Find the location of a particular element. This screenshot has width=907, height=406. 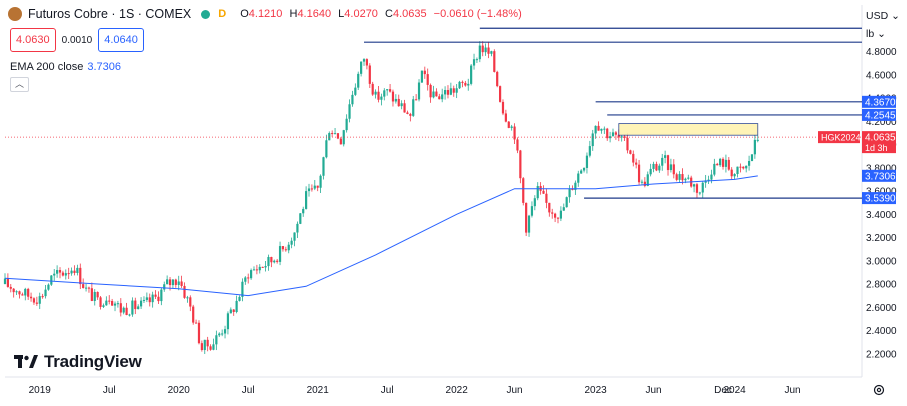

currency-label: USD is located at coordinates (877, 16).